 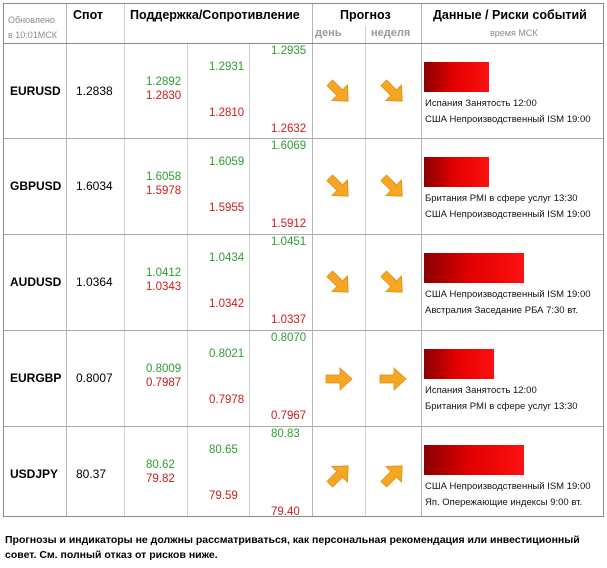 I want to click on support-3-up: 80.83, so click(x=285, y=434).